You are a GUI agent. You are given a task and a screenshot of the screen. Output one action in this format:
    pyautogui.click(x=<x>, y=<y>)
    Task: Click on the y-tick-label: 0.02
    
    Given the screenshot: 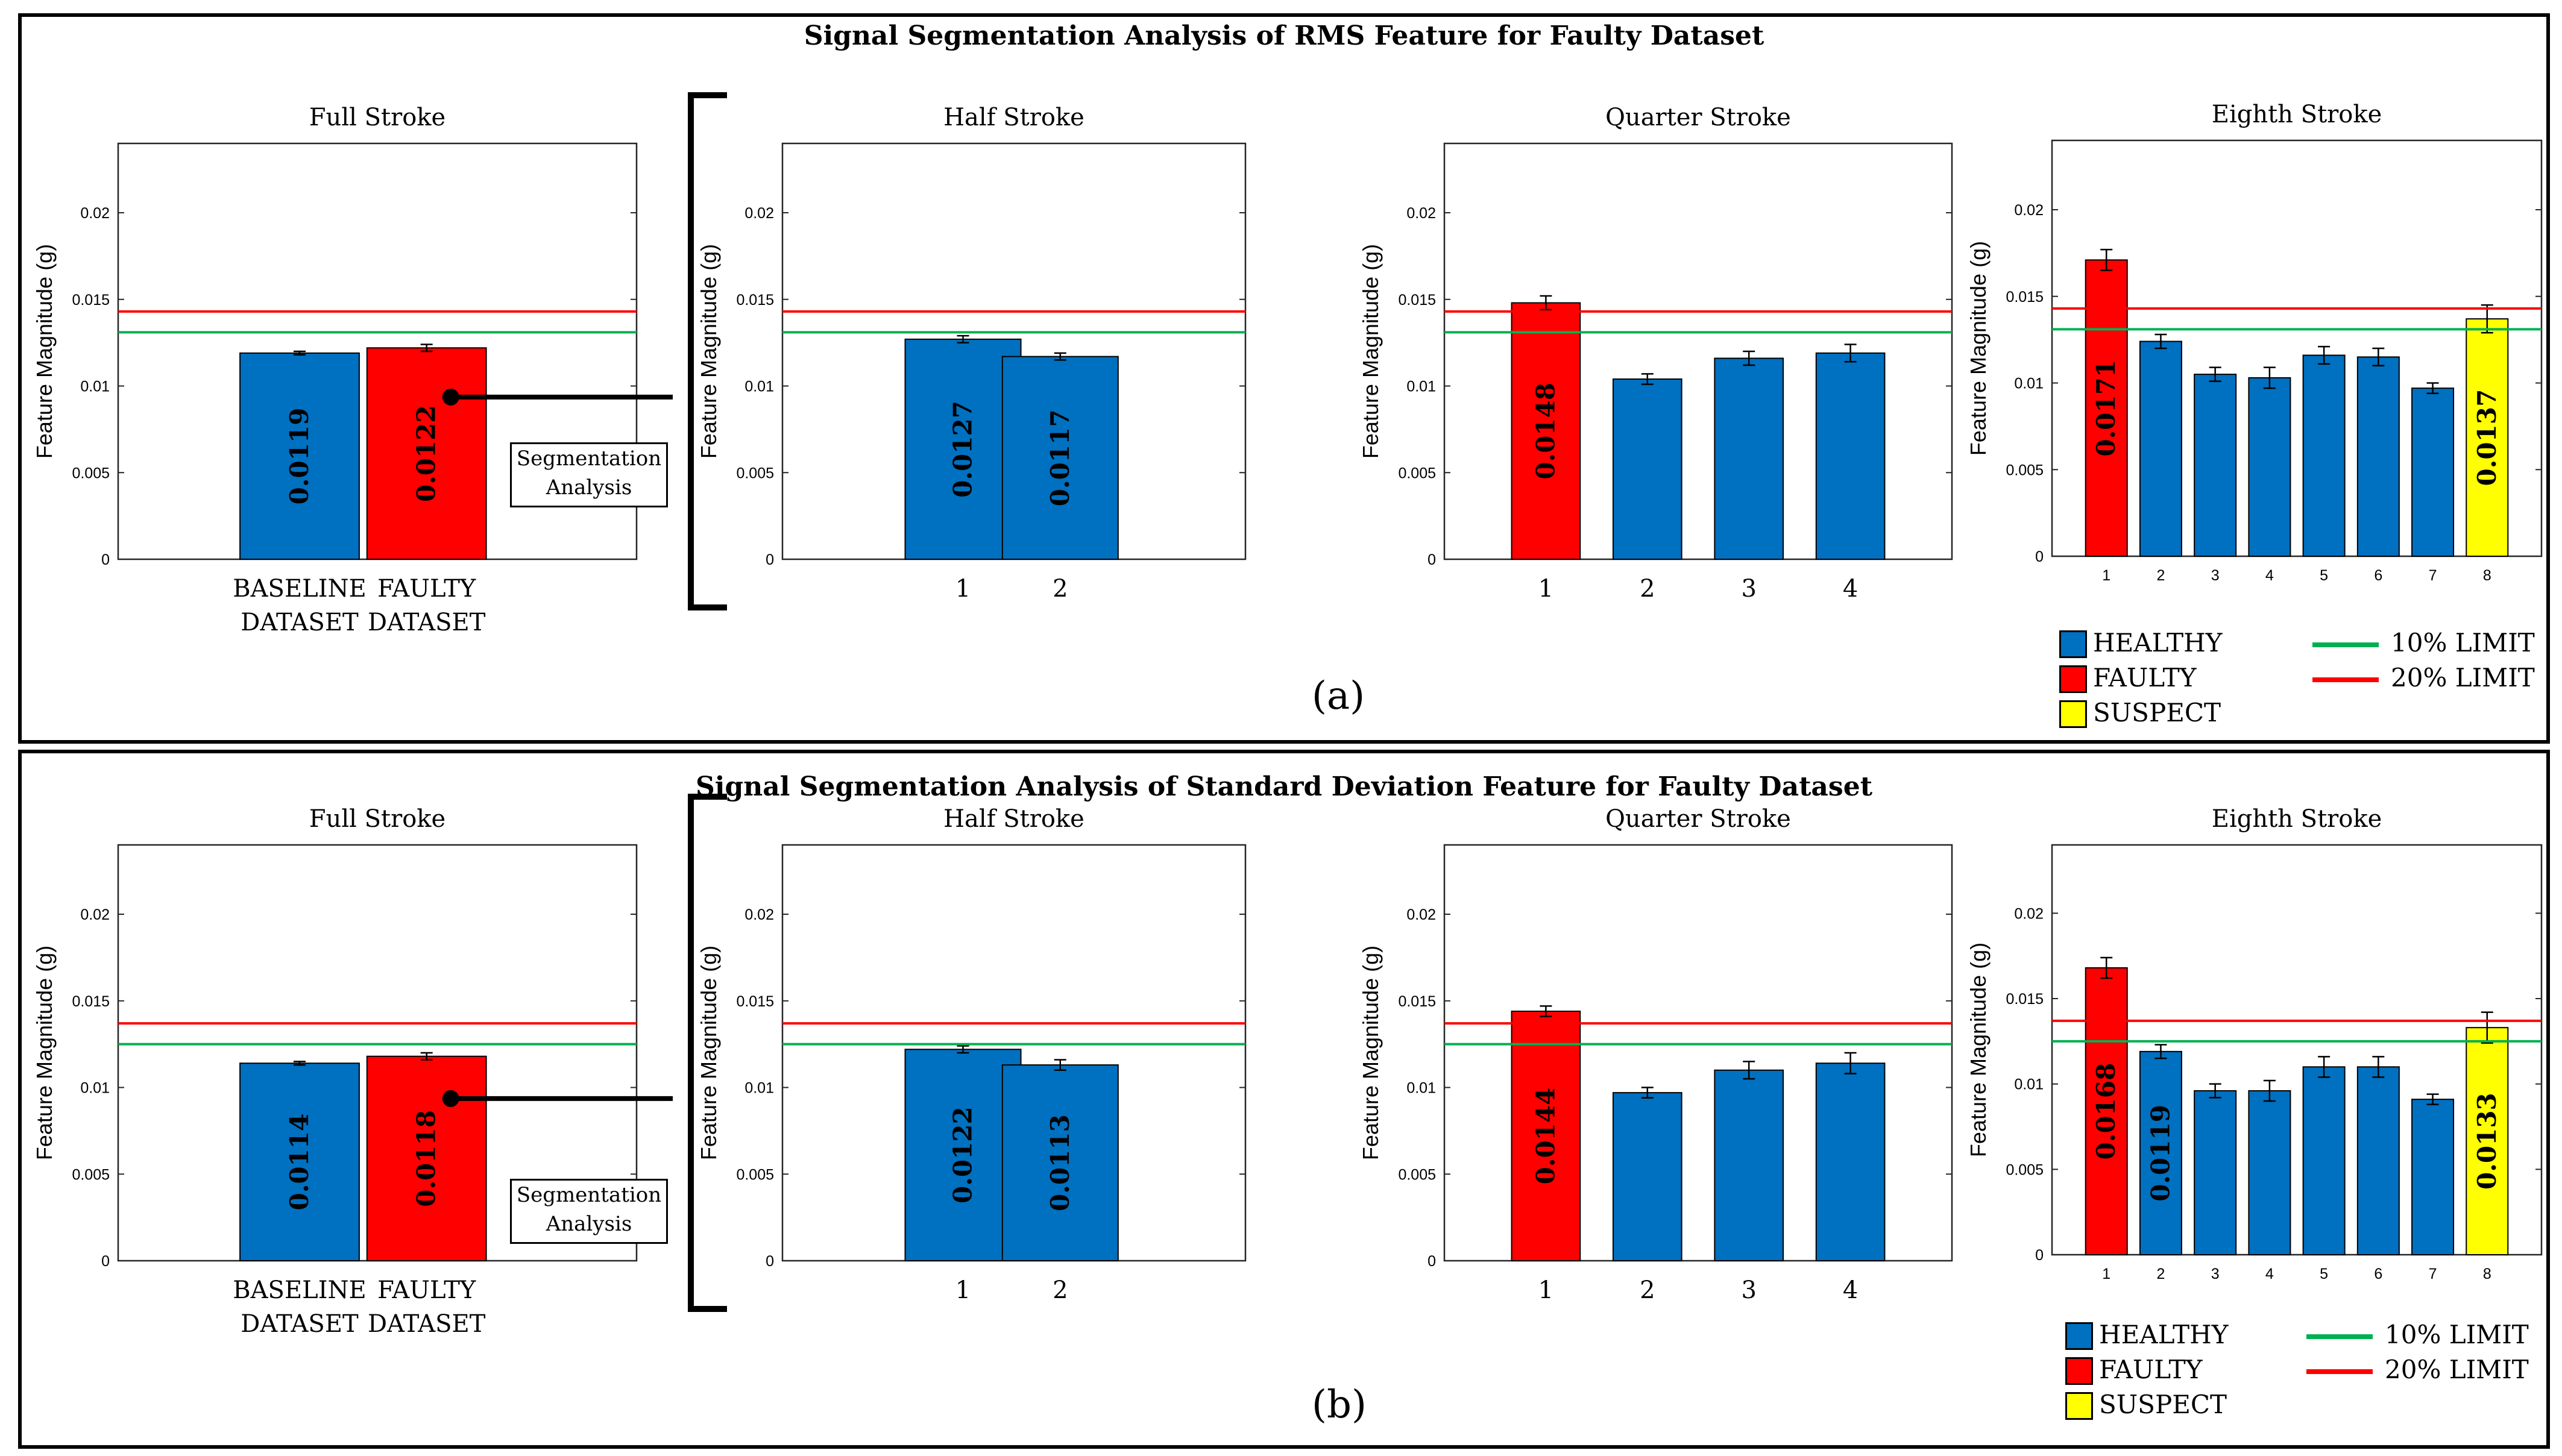 What is the action you would take?
    pyautogui.click(x=759, y=914)
    